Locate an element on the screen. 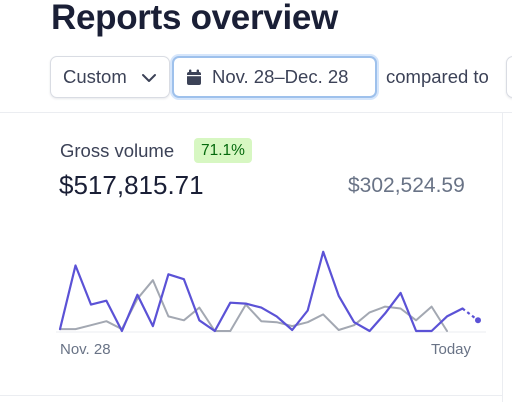  chevron-down-icon is located at coordinates (149, 78).